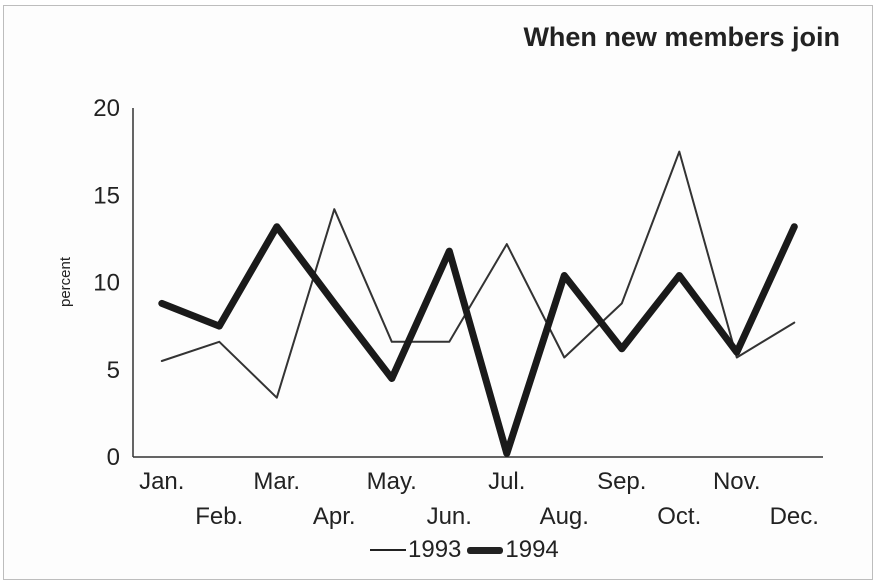 This screenshot has height=585, width=878. I want to click on legend-label-1993: 1993, so click(435, 549).